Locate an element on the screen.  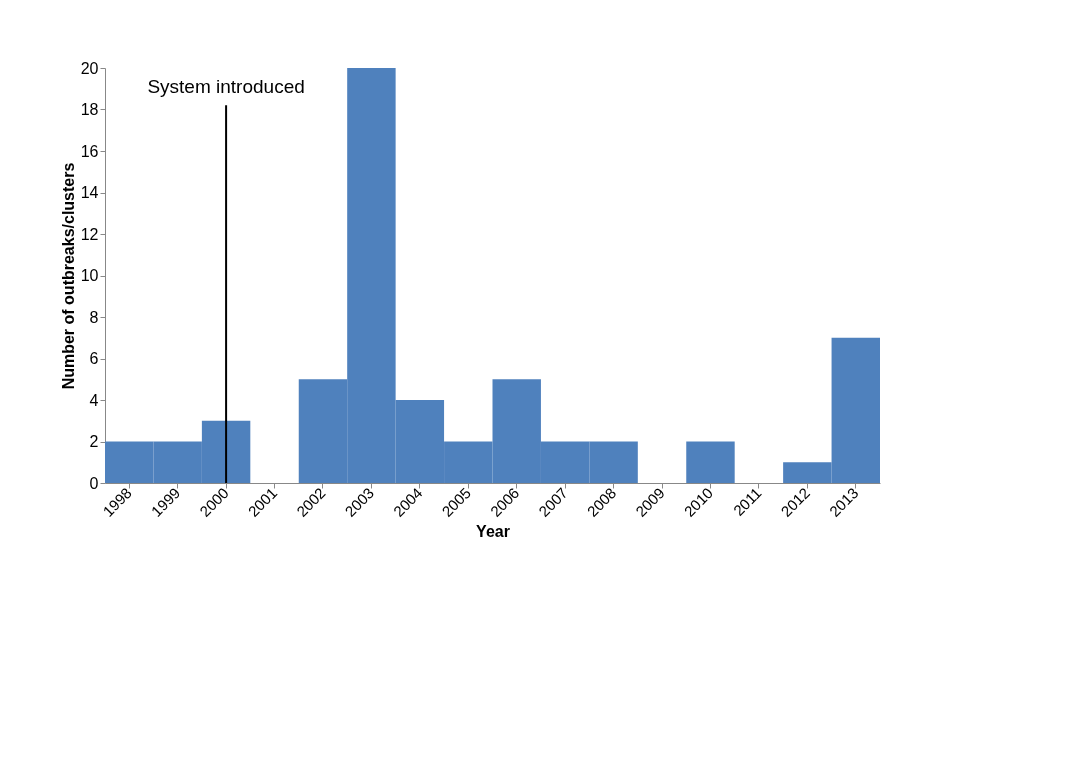
y-tick-label: 20 is located at coordinates (89, 68).